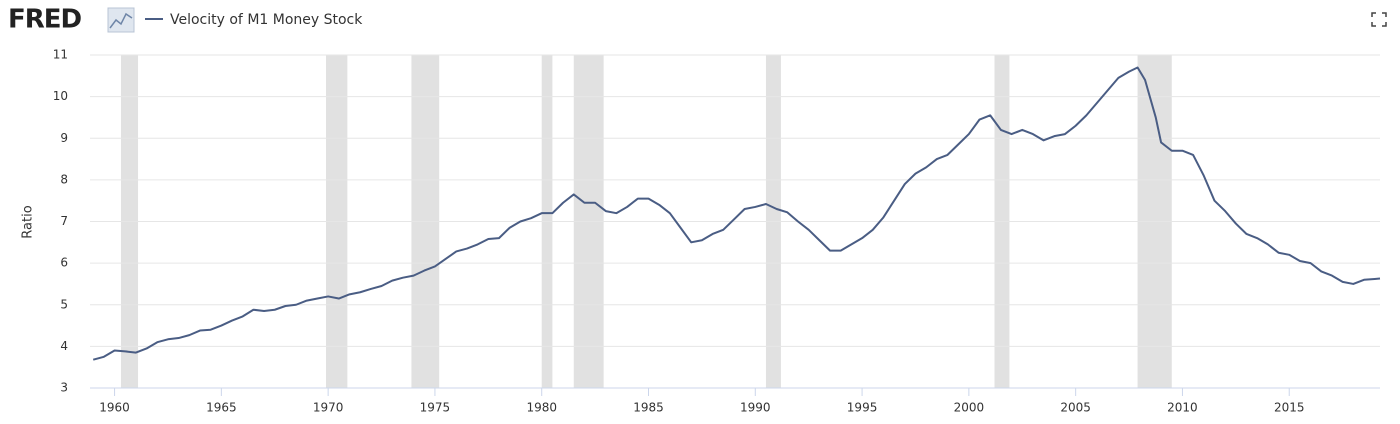  What do you see at coordinates (541, 408) in the screenshot?
I see `x-tick-label: 1980` at bounding box center [541, 408].